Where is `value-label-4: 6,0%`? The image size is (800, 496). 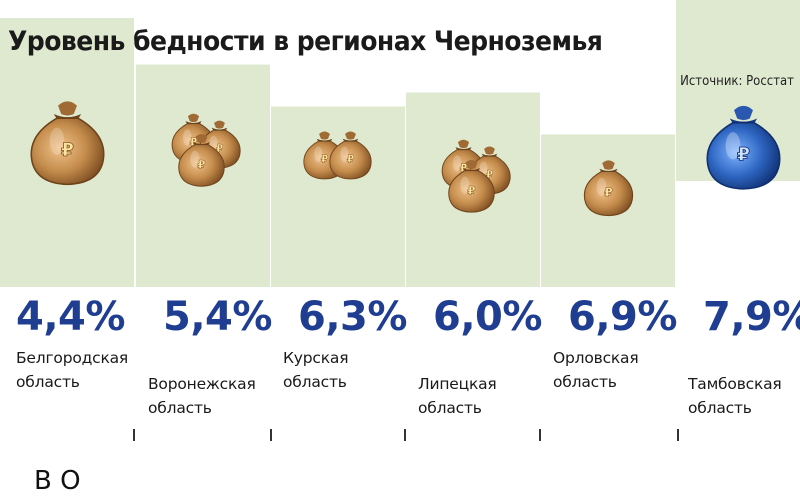 value-label-4: 6,0% is located at coordinates (487, 317).